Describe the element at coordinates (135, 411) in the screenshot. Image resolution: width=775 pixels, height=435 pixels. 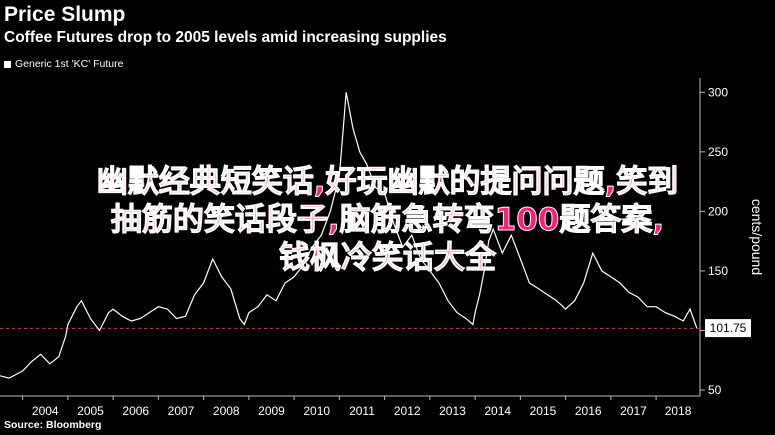
I see `x-tick-label: 2006` at that location.